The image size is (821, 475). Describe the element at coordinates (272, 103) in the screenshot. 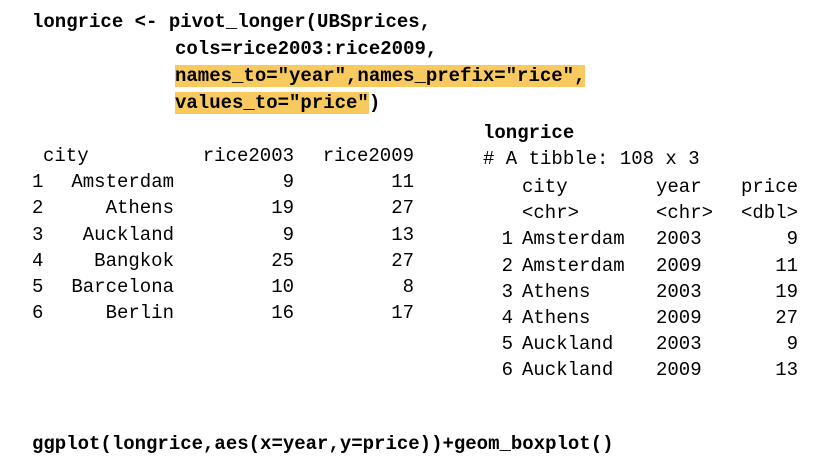

I see `highlighted-values-arg: values_to="price"` at that location.